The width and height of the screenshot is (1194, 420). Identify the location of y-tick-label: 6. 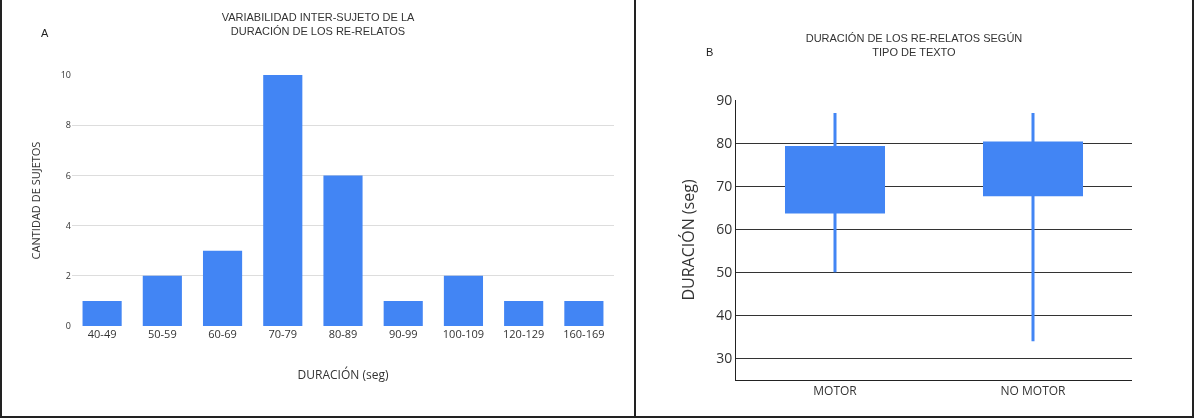
(68, 175).